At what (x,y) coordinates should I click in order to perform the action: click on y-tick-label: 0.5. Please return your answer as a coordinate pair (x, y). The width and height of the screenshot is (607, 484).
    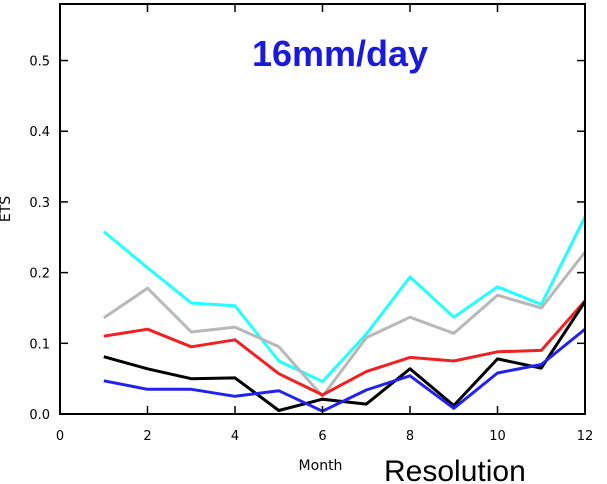
    Looking at the image, I should click on (39, 62).